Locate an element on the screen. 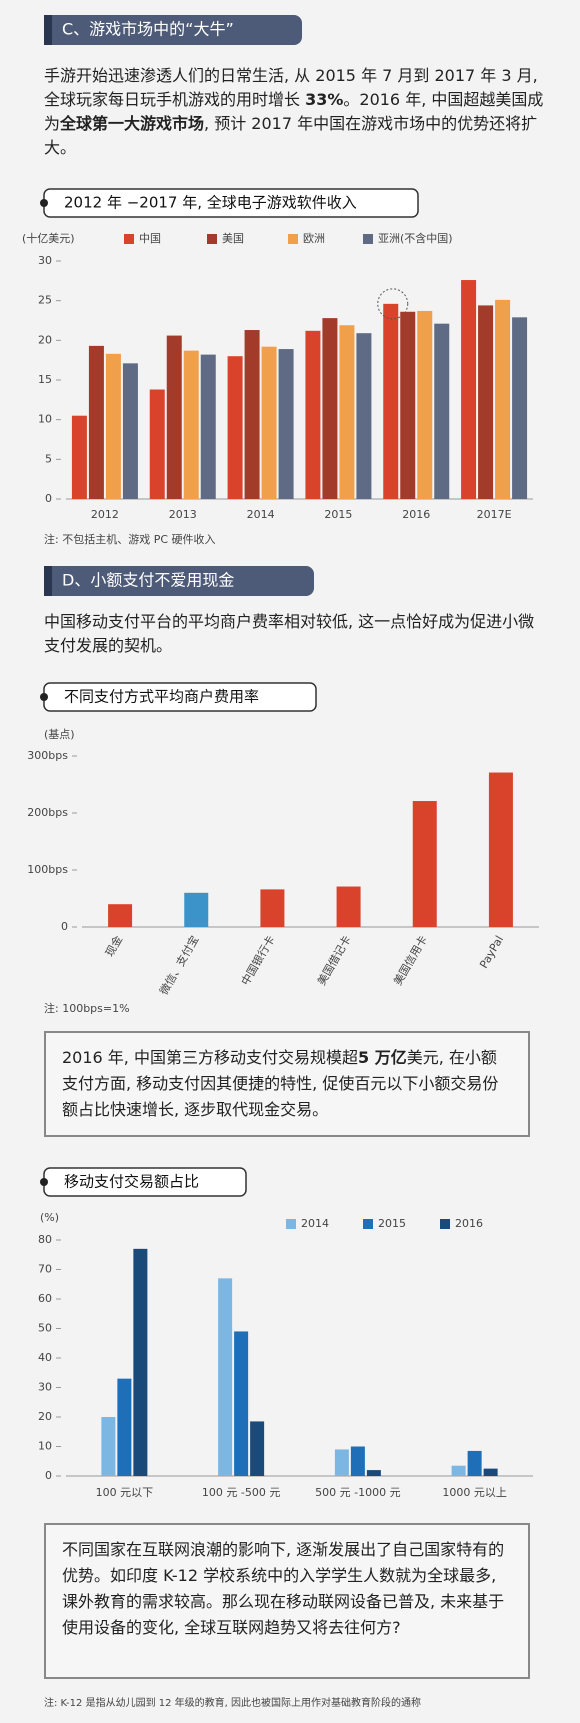  section-title: C、游戏市场中的“大牛” is located at coordinates (148, 29).